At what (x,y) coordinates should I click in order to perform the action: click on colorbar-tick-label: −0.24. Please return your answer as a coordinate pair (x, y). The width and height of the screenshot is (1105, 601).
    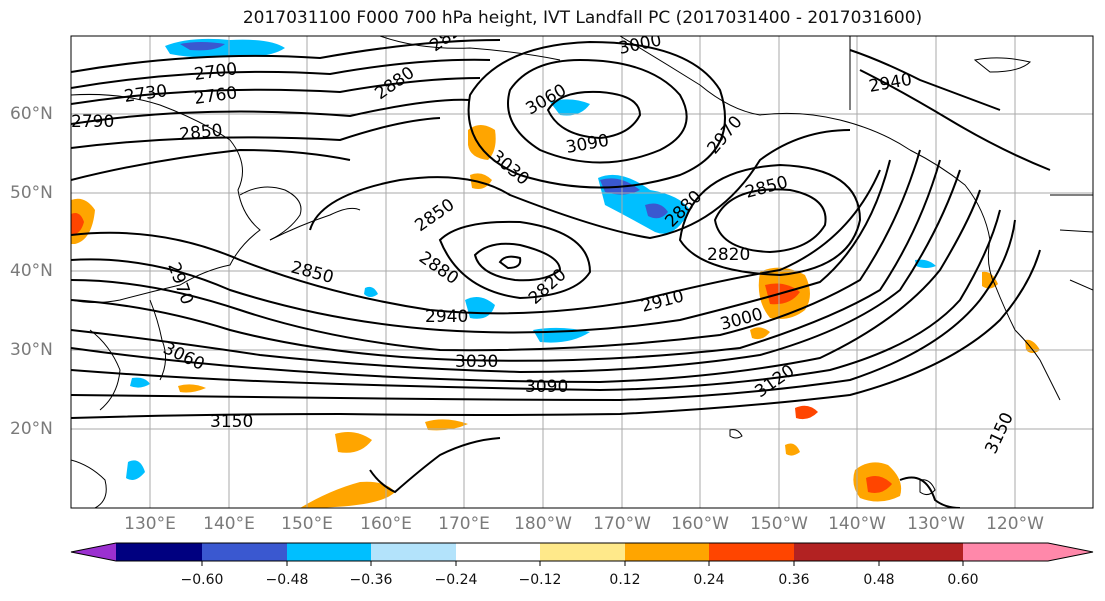
    Looking at the image, I should click on (456, 580).